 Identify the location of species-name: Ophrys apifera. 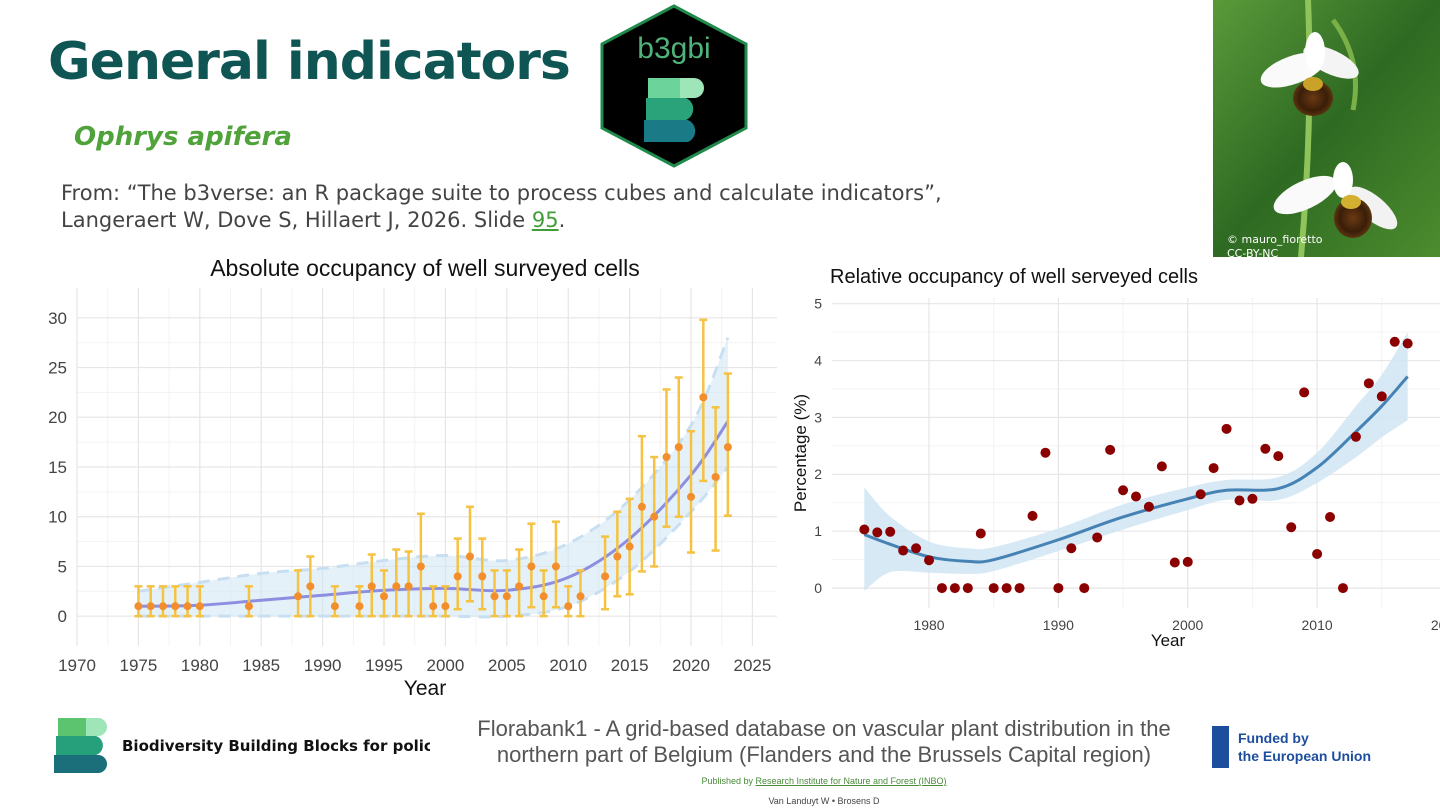
(183, 137).